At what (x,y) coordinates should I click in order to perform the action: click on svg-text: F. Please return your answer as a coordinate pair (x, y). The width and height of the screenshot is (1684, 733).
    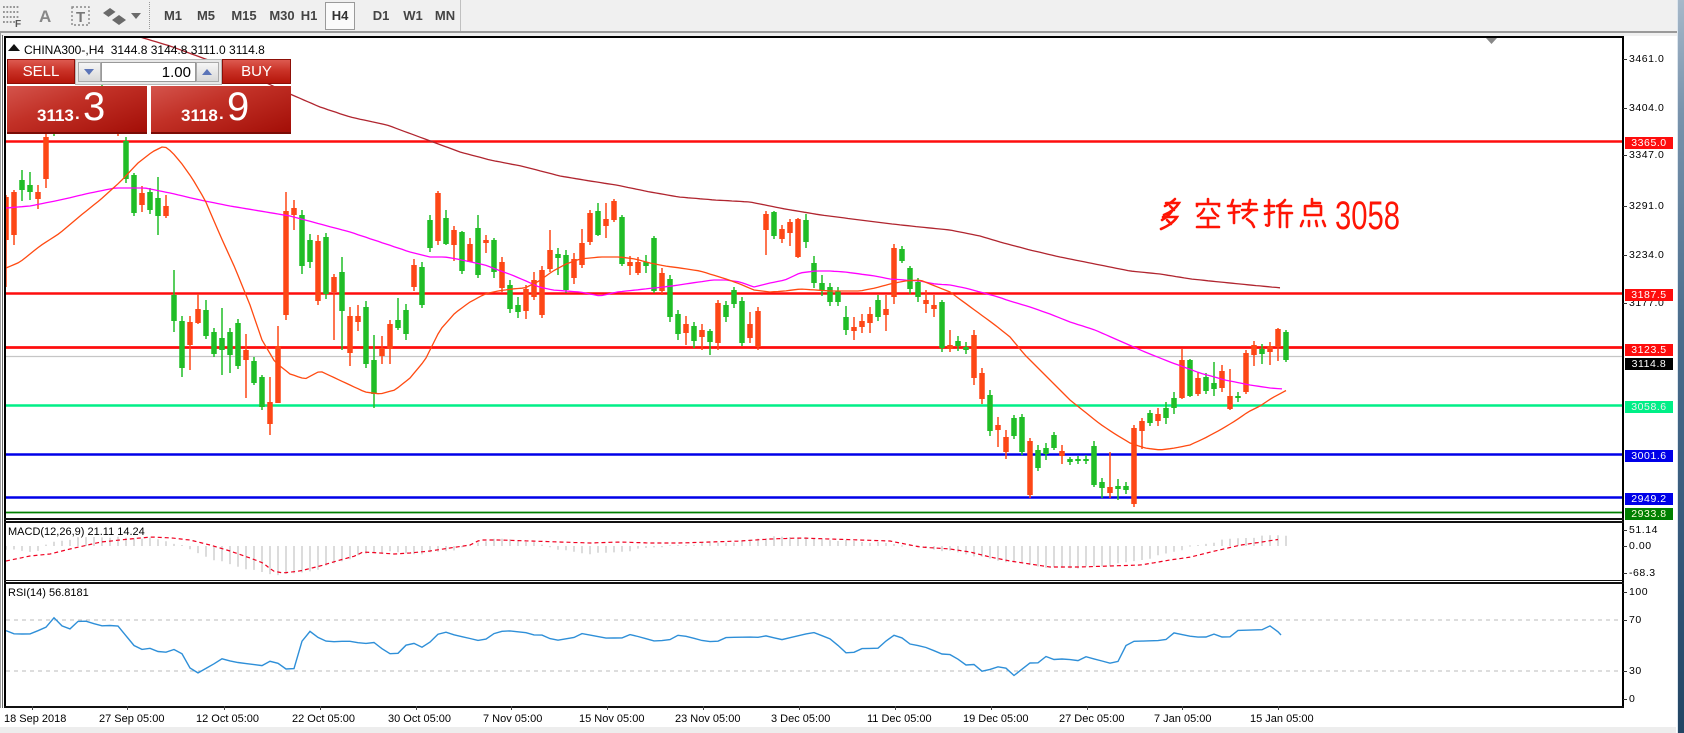
    Looking at the image, I should click on (18, 24).